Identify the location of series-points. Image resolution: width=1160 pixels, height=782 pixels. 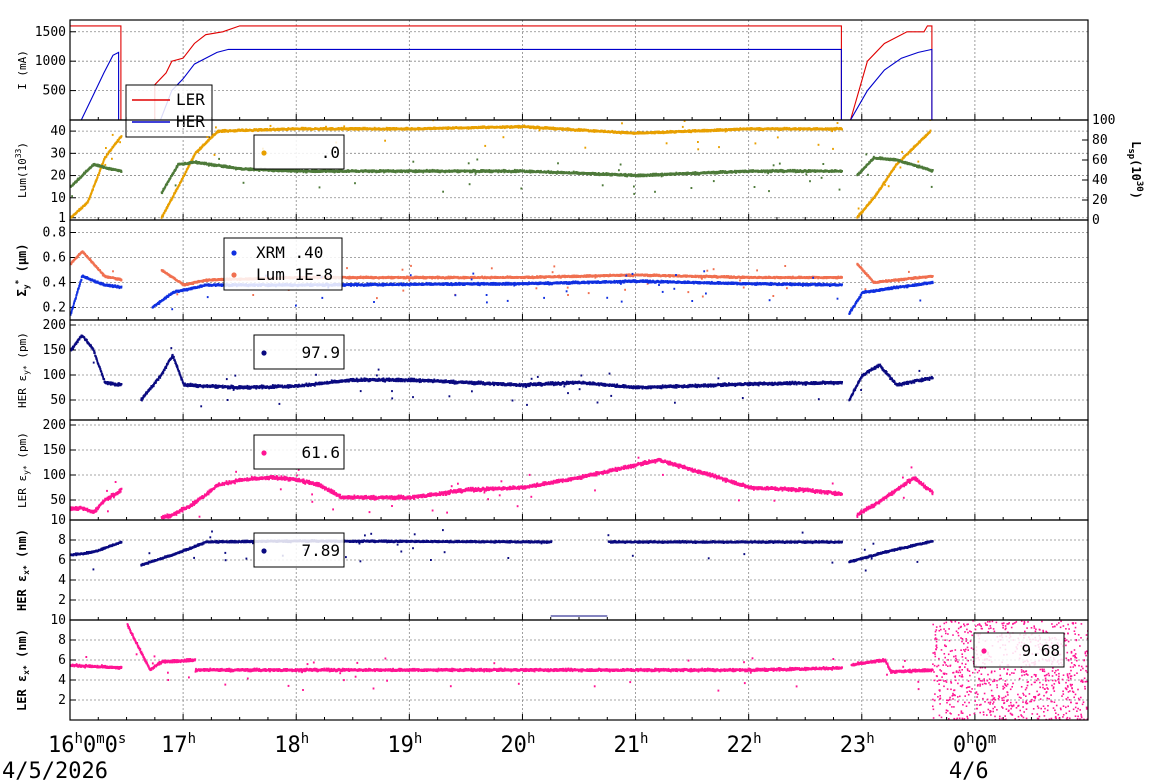
(502, 175).